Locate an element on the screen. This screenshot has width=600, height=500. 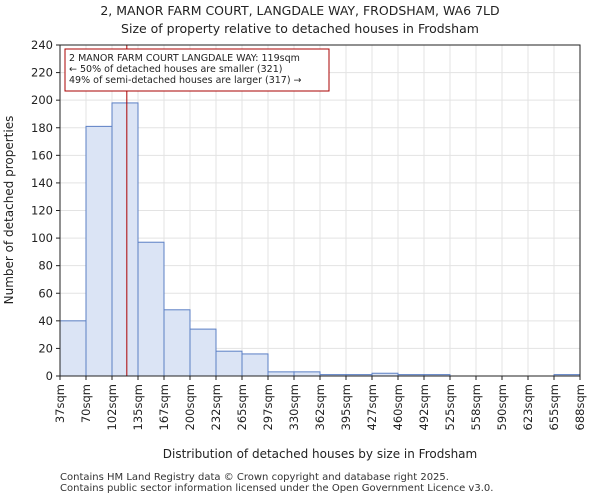
bar-297sqm is located at coordinates (281, 374).